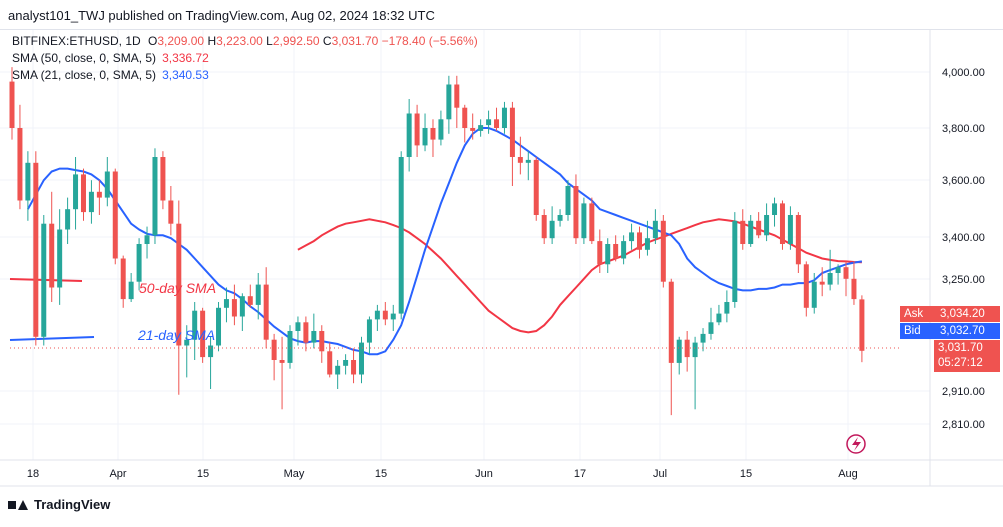  I want to click on reference-line-blue, so click(52, 338).